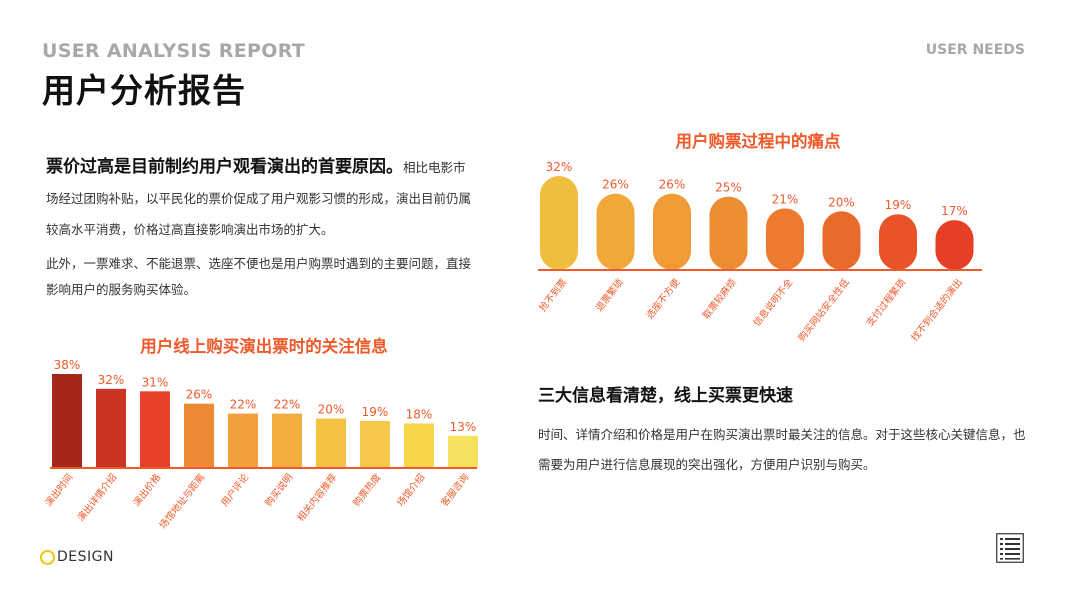 The height and width of the screenshot is (600, 1067). I want to click on attention-category-label: 场馆介绍, so click(411, 489).